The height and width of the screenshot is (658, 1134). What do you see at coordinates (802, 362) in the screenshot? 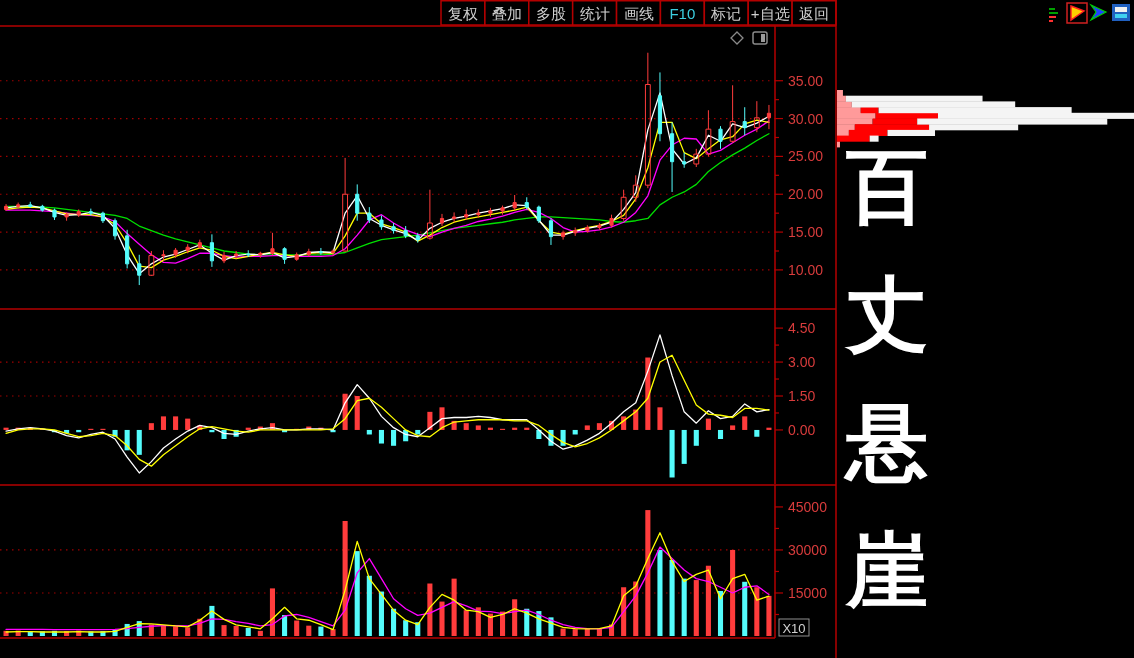
I see `y-tick-label: 3.00` at bounding box center [802, 362].